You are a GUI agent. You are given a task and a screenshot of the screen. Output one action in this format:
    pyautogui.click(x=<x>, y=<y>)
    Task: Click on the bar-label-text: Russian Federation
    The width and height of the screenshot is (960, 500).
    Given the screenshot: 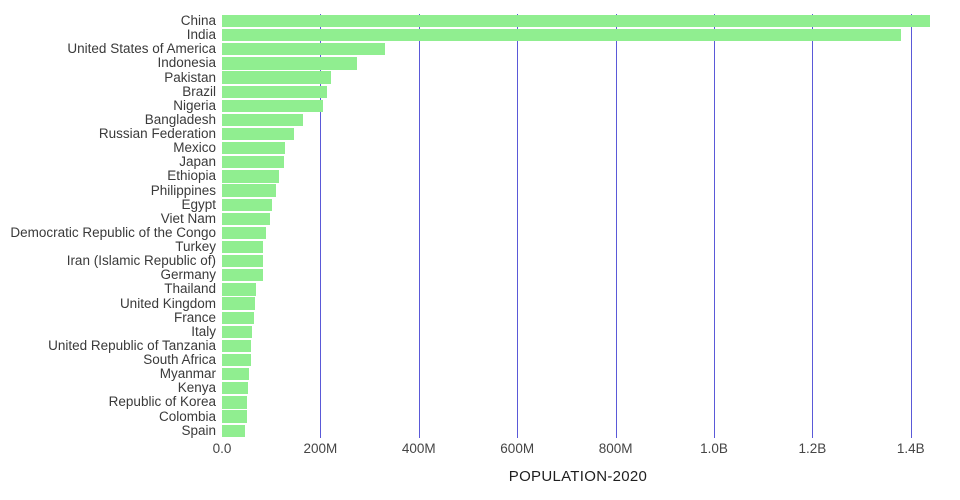 What is the action you would take?
    pyautogui.click(x=157, y=134)
    